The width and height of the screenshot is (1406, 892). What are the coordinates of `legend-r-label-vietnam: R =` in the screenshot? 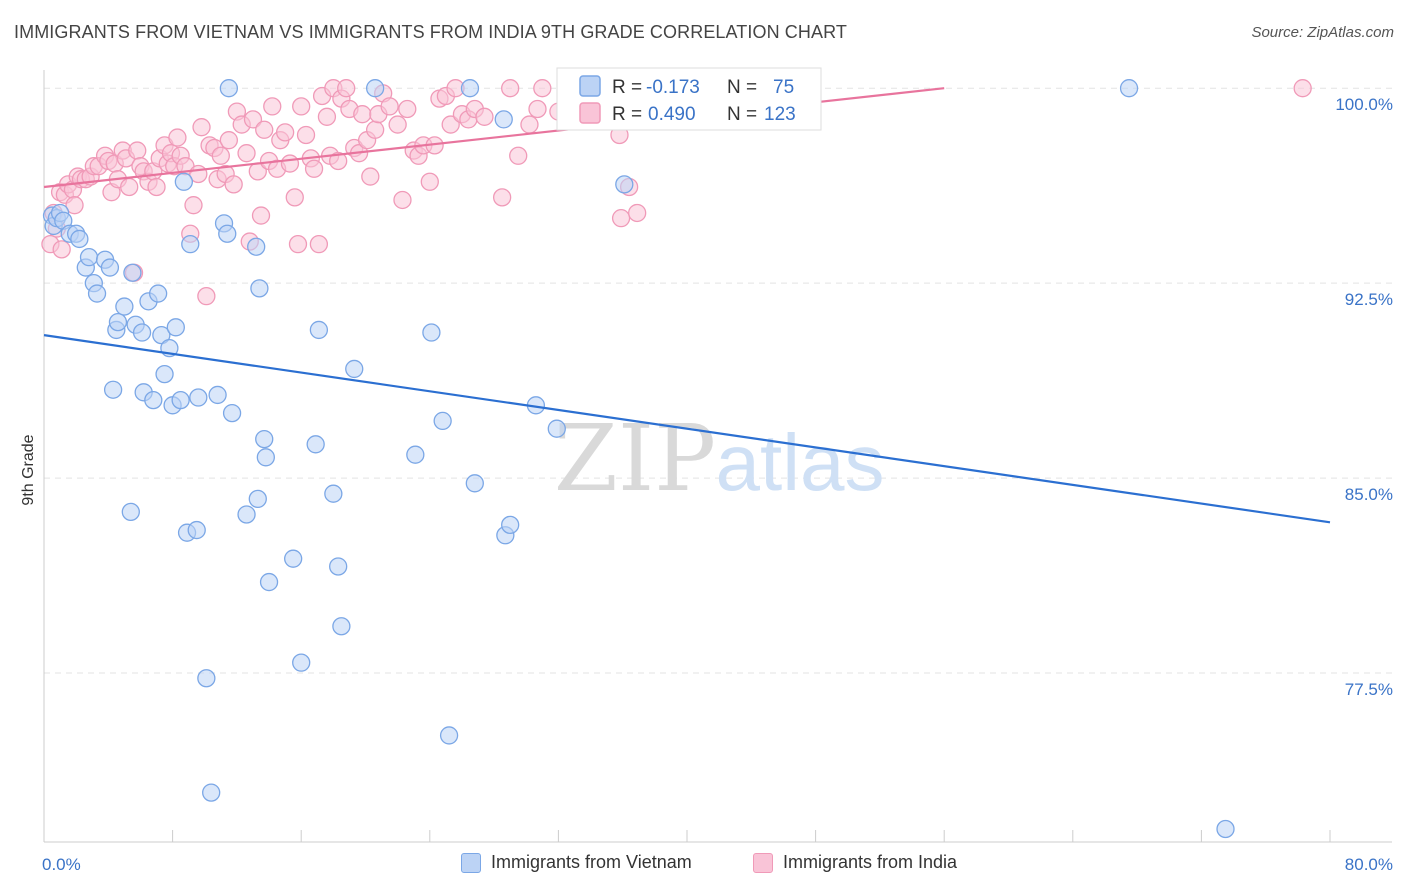 It's located at (627, 87).